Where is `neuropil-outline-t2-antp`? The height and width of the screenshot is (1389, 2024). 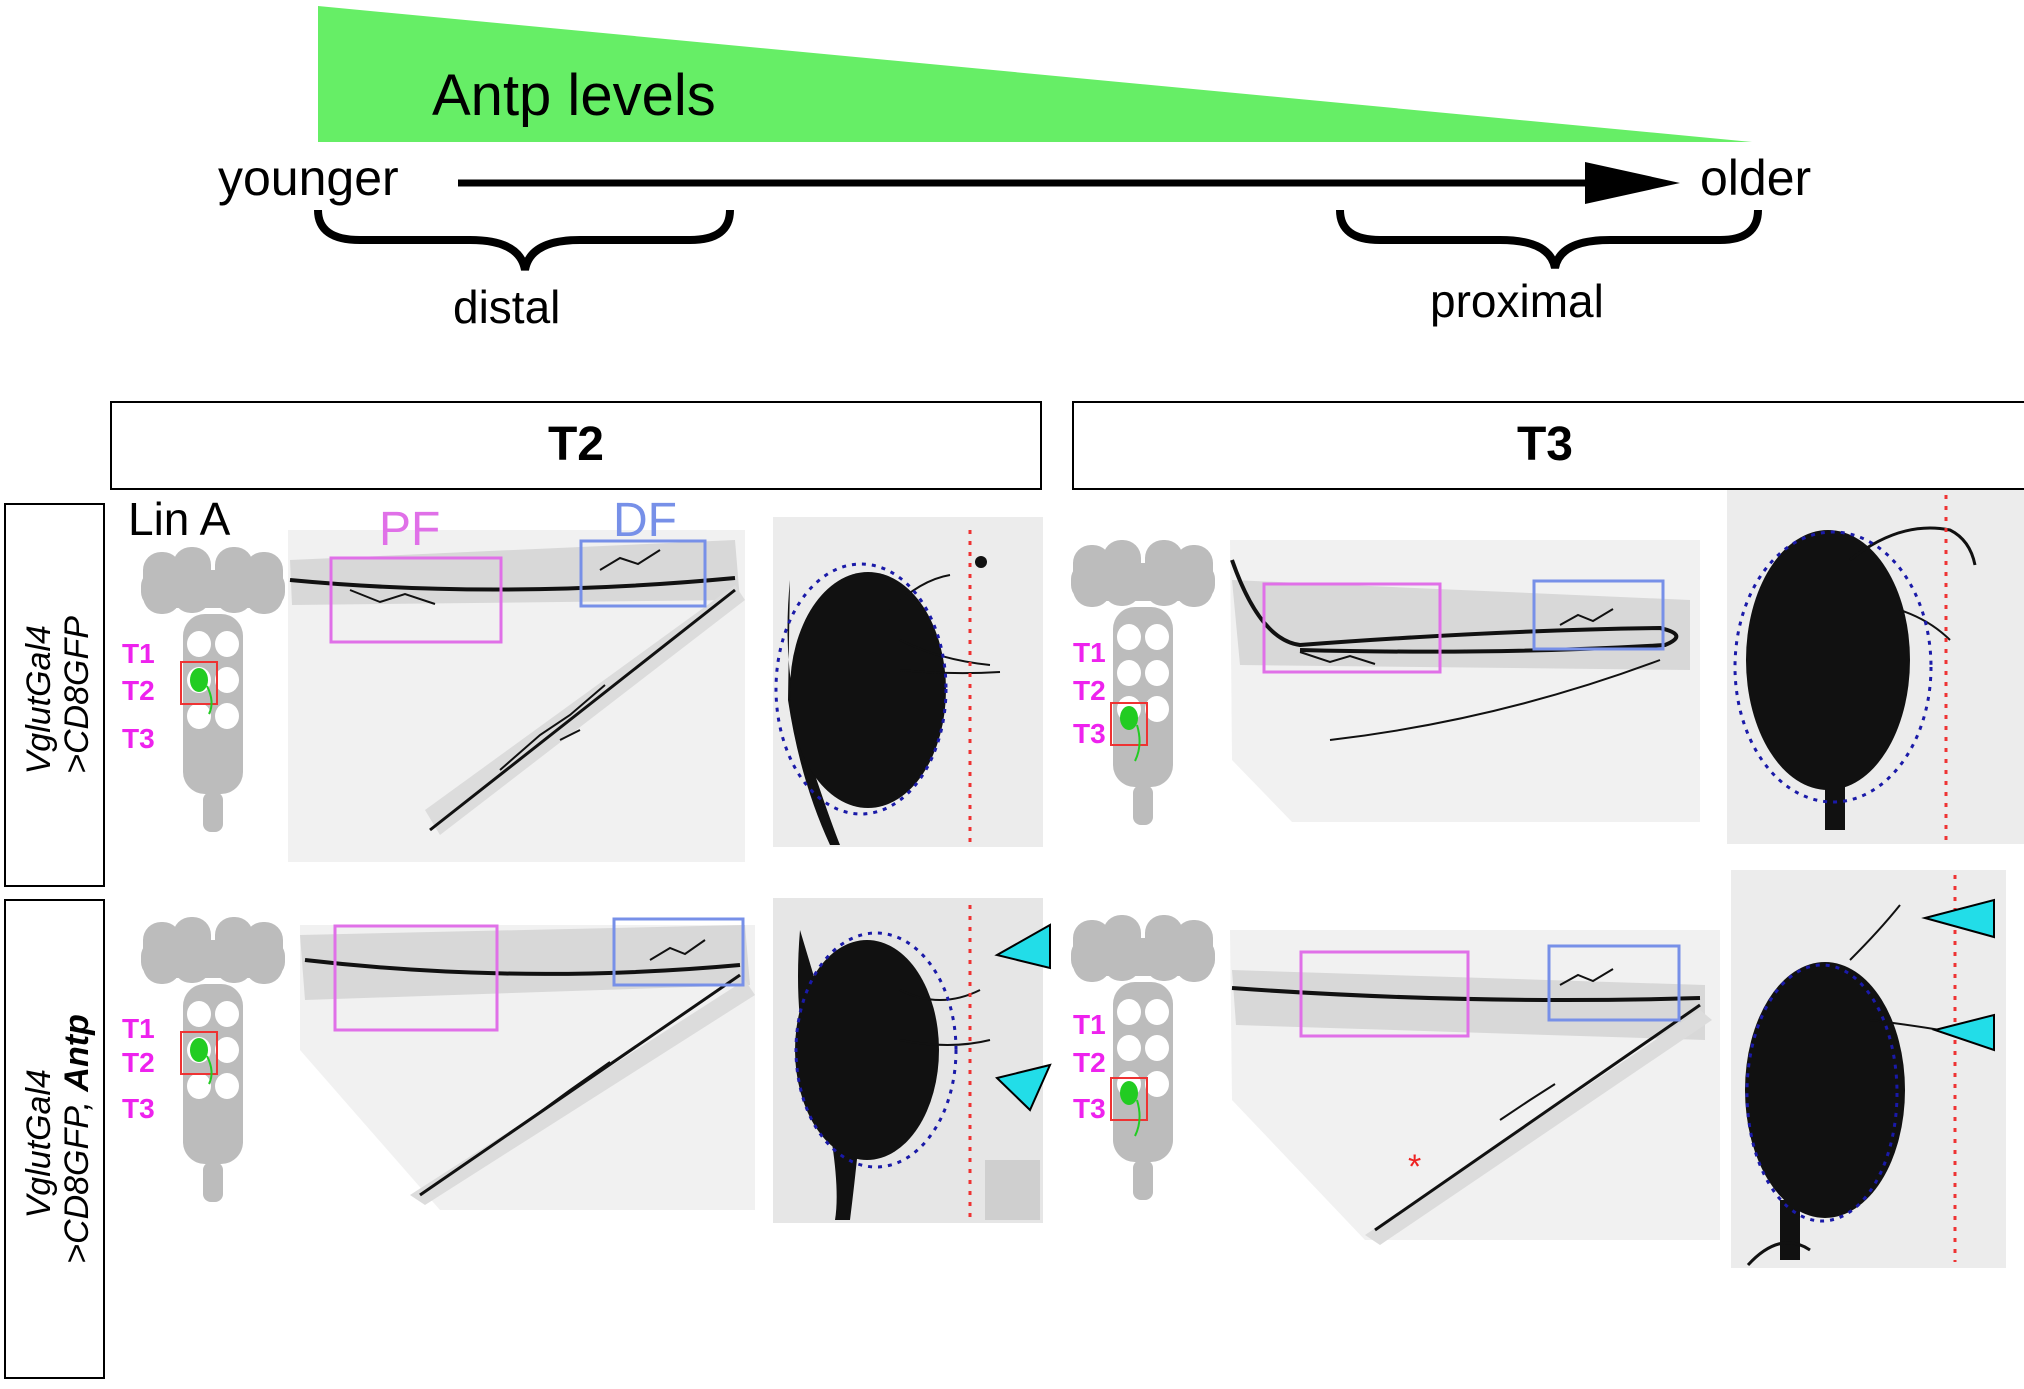 neuropil-outline-t2-antp is located at coordinates (876, 1050).